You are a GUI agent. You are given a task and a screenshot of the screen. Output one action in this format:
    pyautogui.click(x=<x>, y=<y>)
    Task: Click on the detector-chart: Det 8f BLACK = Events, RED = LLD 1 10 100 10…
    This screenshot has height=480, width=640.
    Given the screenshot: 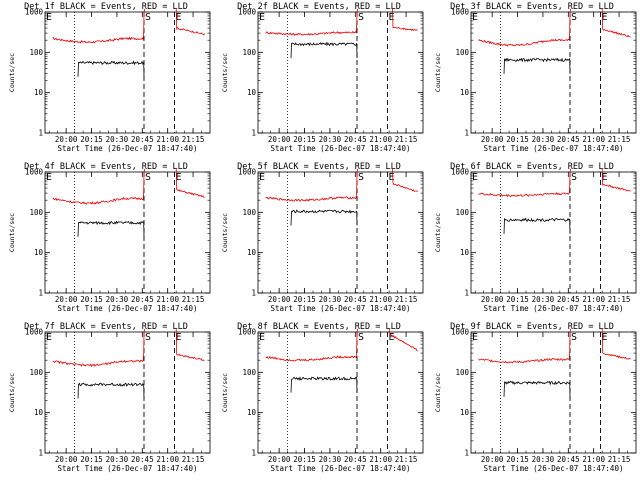 What is the action you would take?
    pyautogui.click(x=322, y=397)
    